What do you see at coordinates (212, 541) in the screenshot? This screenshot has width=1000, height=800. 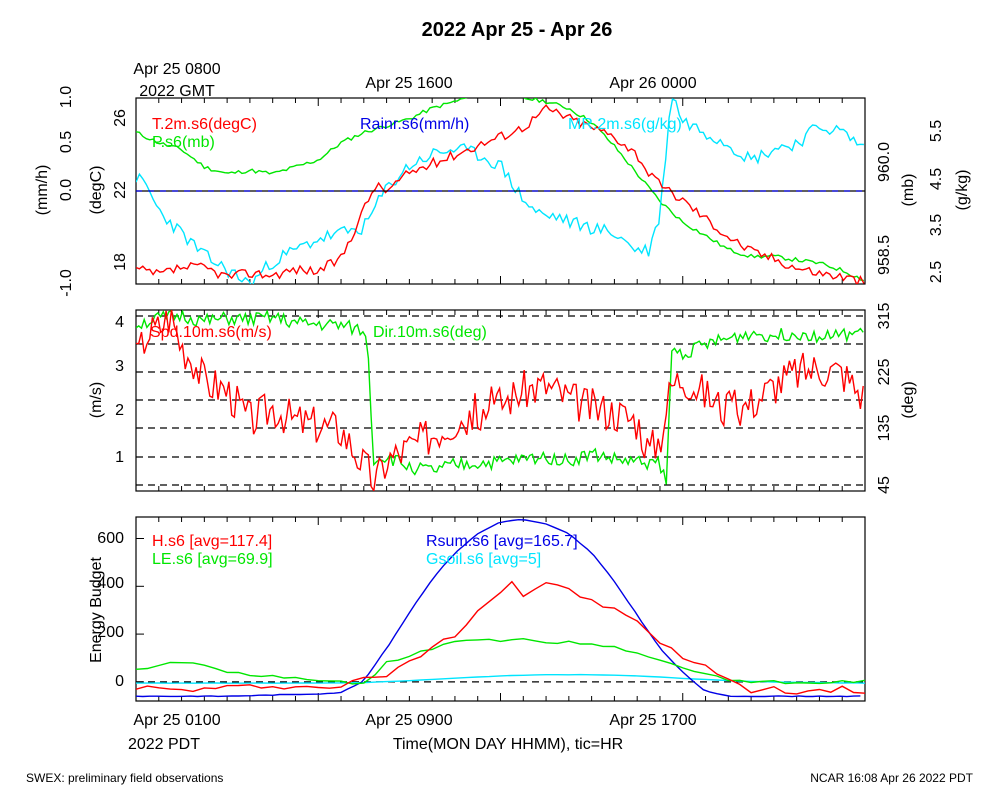 I see `series-label: H.s6 [avg=117.4]` at bounding box center [212, 541].